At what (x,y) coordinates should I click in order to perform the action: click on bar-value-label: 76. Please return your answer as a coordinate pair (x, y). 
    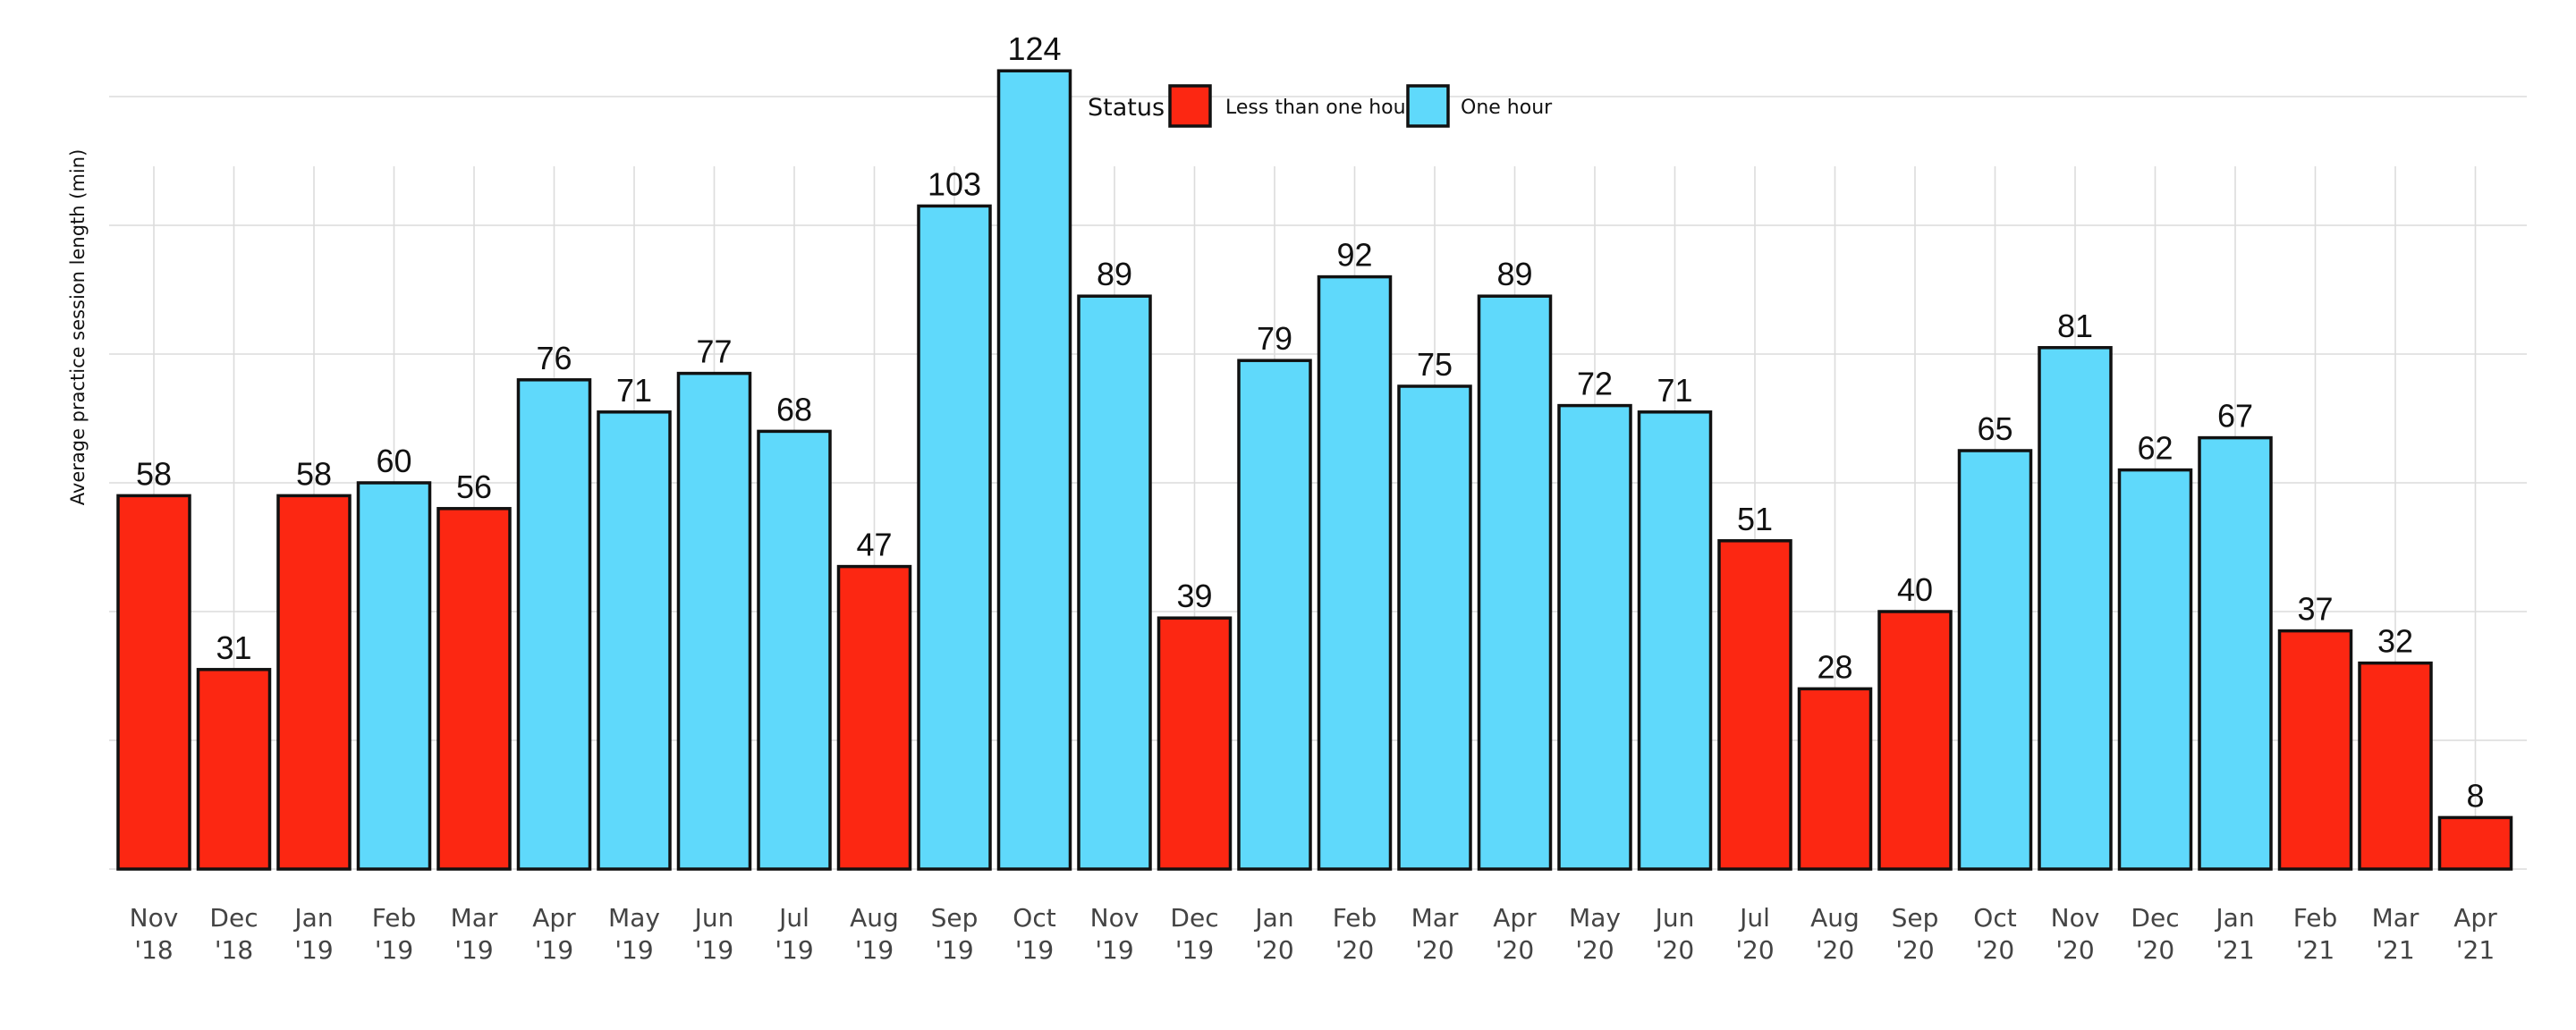
    Looking at the image, I should click on (554, 358).